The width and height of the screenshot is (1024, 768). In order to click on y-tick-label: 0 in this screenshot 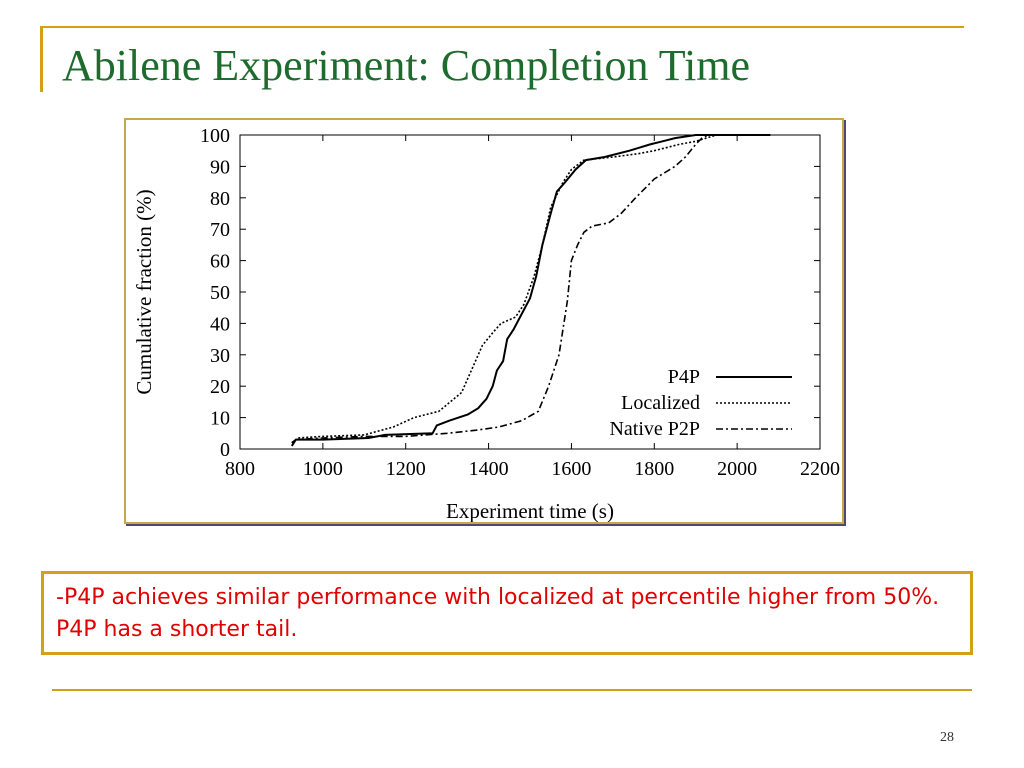, I will do `click(225, 450)`.